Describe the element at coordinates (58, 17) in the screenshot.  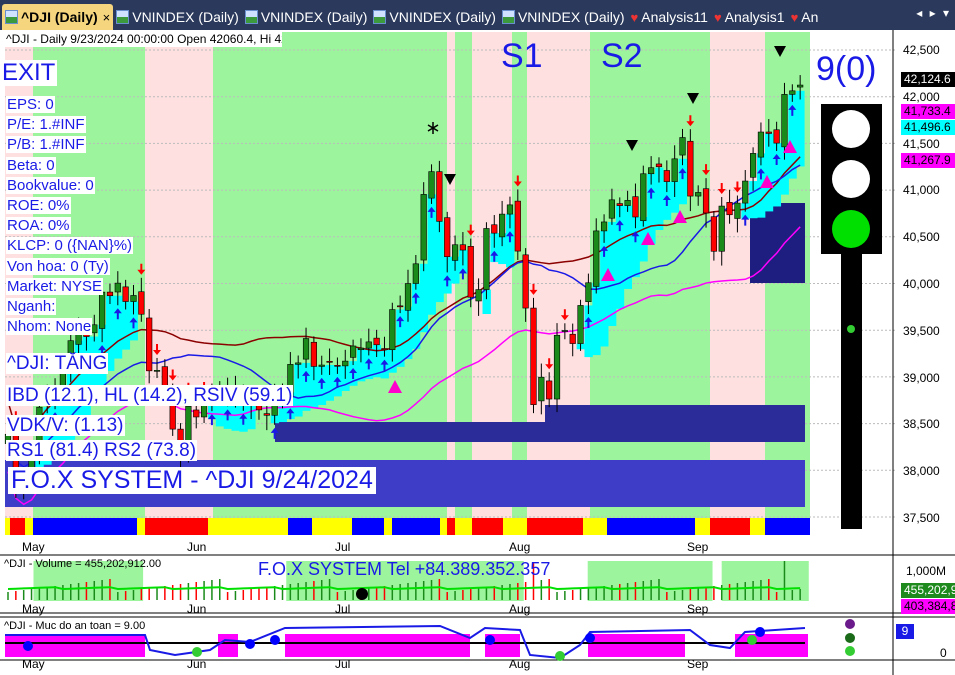
I see `tab-0: ^DJI (Daily) ×` at that location.